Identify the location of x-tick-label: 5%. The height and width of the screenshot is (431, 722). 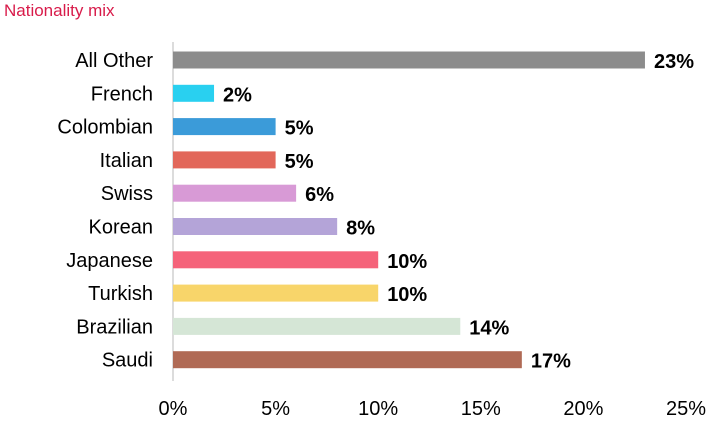
(275, 409).